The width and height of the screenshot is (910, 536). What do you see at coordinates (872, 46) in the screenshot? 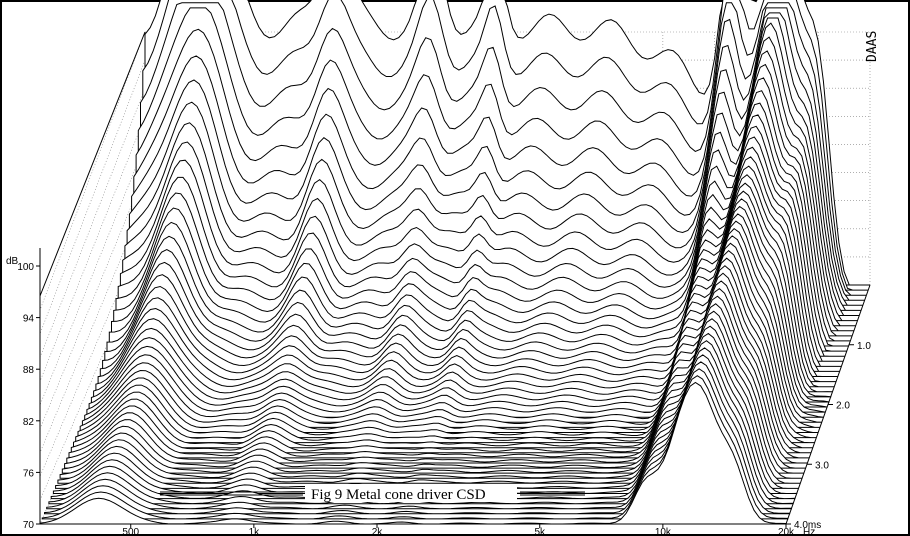
I see `brand-watermark: DAAS` at bounding box center [872, 46].